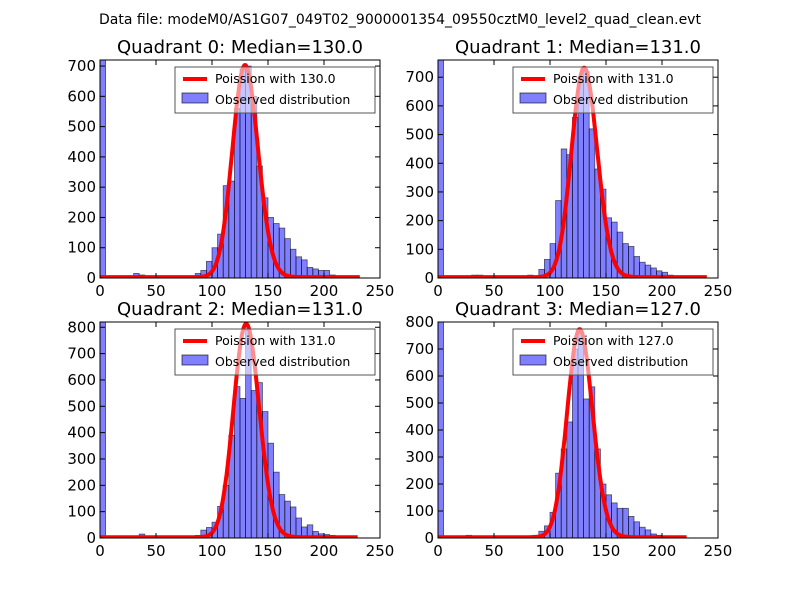 This screenshot has width=800, height=600. What do you see at coordinates (578, 309) in the screenshot?
I see `subplot-title: Quadrant 3: Median=127.0` at bounding box center [578, 309].